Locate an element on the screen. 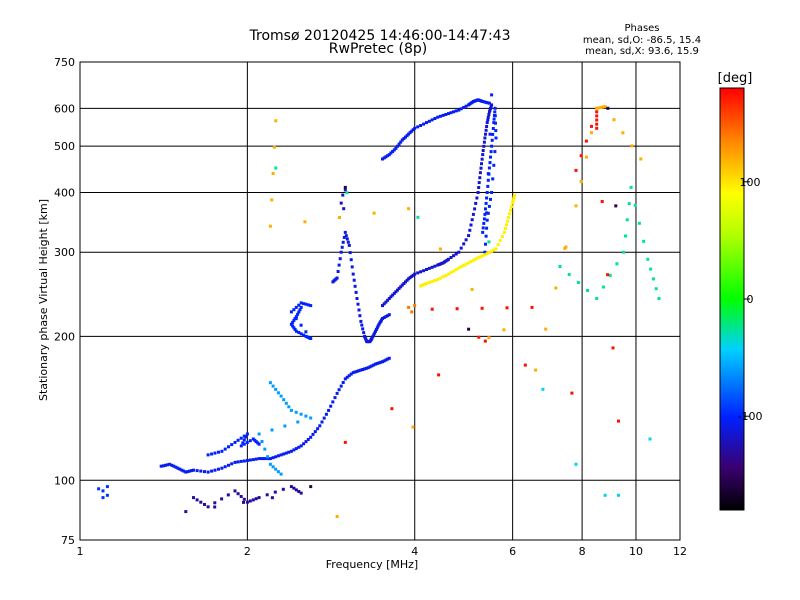  chart-subtitle: RwPretec (8p) is located at coordinates (378, 49).